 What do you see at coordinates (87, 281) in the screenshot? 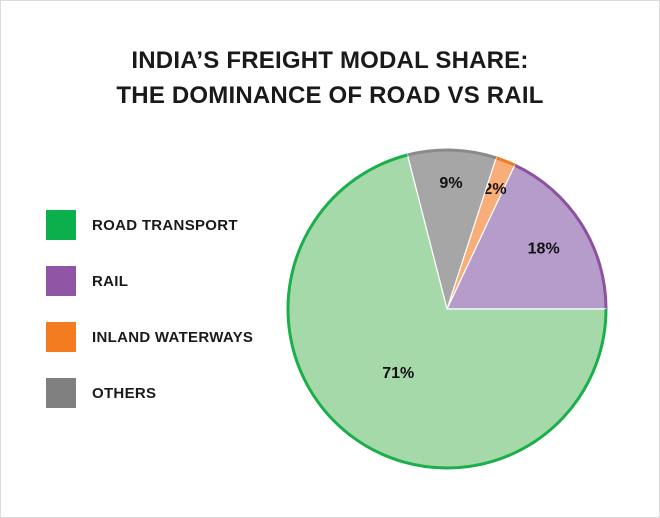
I see `legend-item-rail: RAIL` at bounding box center [87, 281].